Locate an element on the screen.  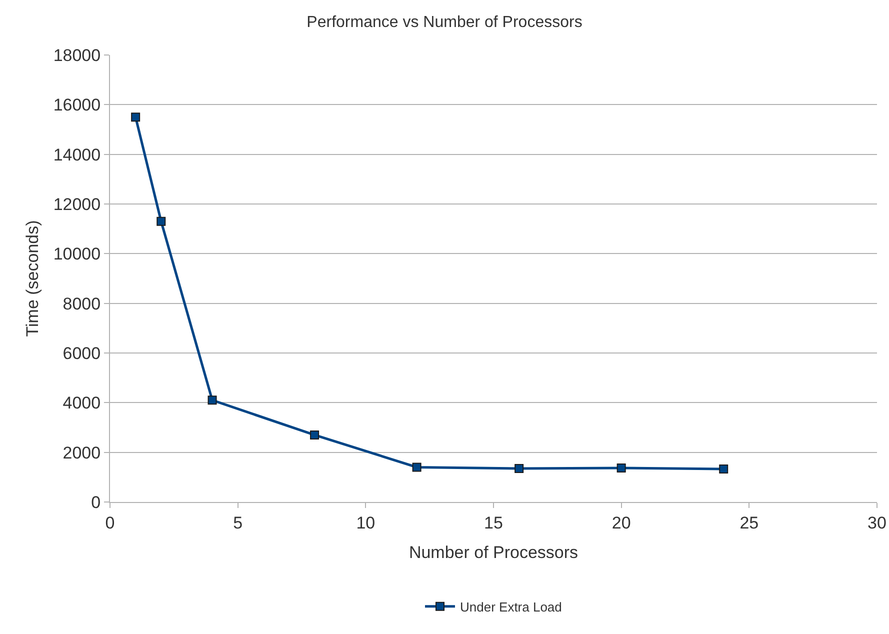
y-tick-label: 4000 is located at coordinates (81, 403).